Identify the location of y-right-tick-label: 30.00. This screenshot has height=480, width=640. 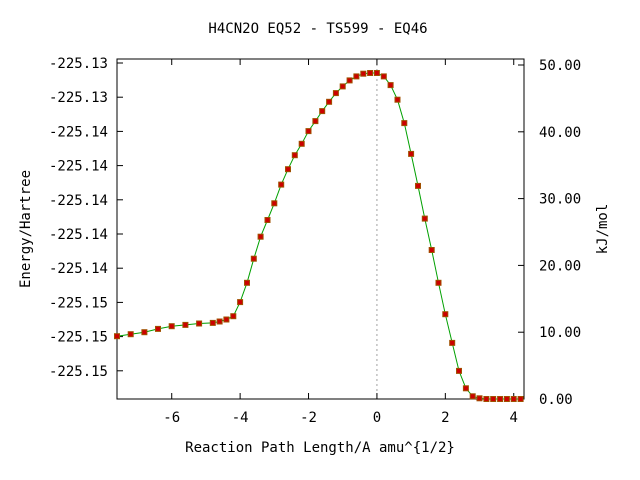
(560, 200).